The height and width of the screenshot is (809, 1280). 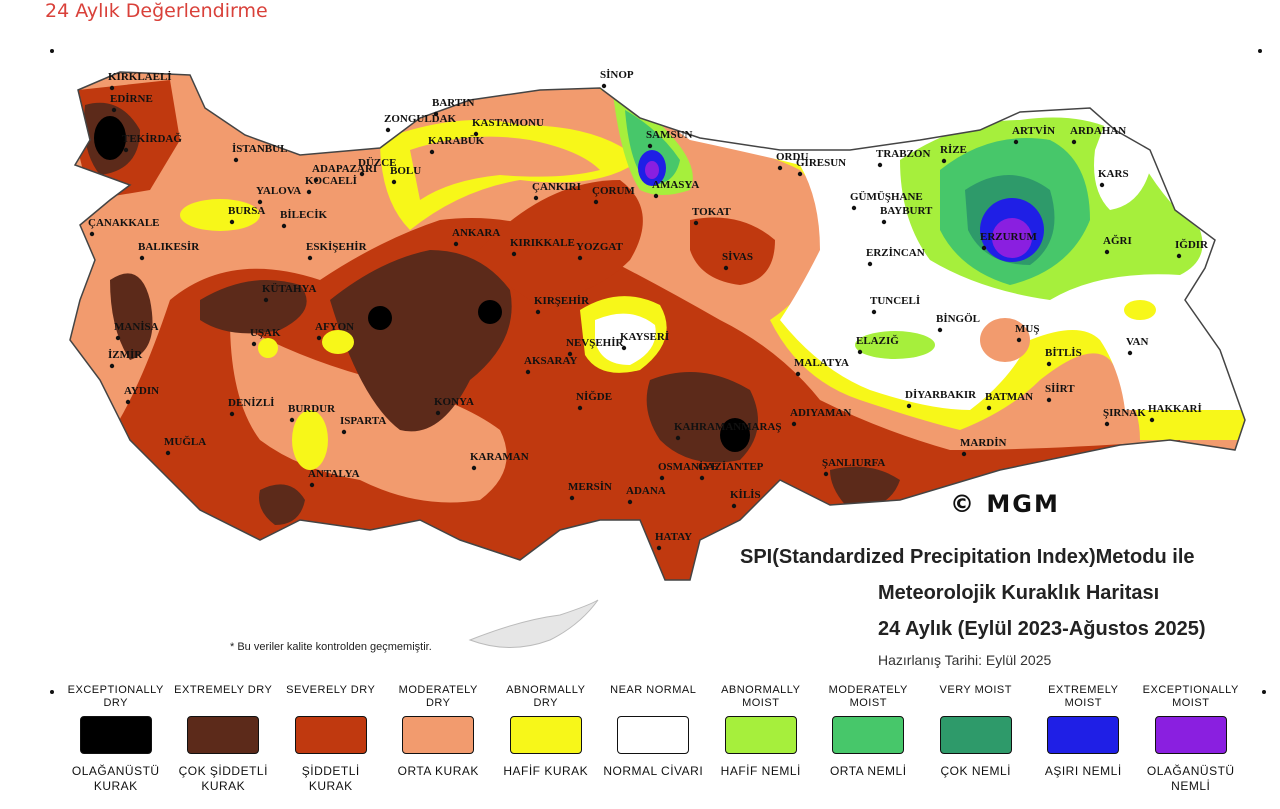 What do you see at coordinates (420, 119) in the screenshot?
I see `city-label: ZONGULDAK` at bounding box center [420, 119].